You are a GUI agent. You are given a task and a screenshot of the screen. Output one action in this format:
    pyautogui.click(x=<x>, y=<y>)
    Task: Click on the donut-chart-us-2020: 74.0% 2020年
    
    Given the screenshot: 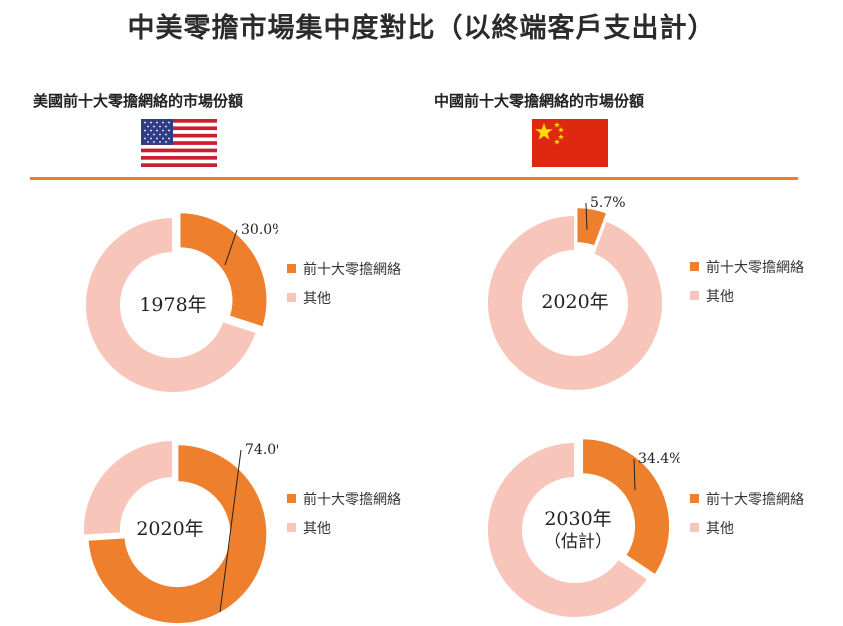 What is the action you would take?
    pyautogui.click(x=180, y=531)
    